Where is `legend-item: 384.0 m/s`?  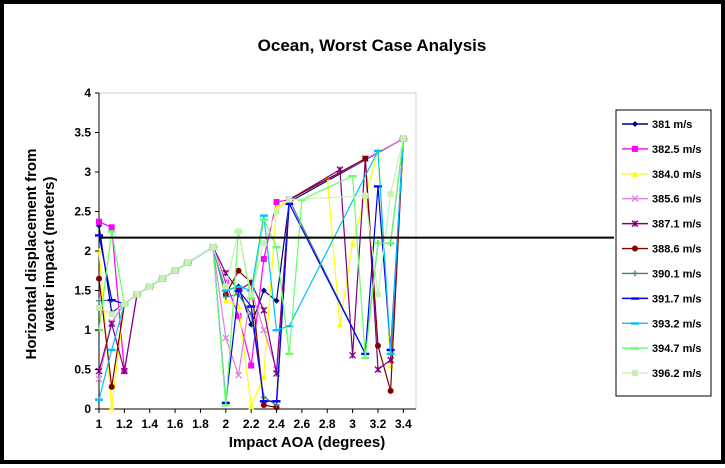 legend-item: 384.0 m/s is located at coordinates (662, 175).